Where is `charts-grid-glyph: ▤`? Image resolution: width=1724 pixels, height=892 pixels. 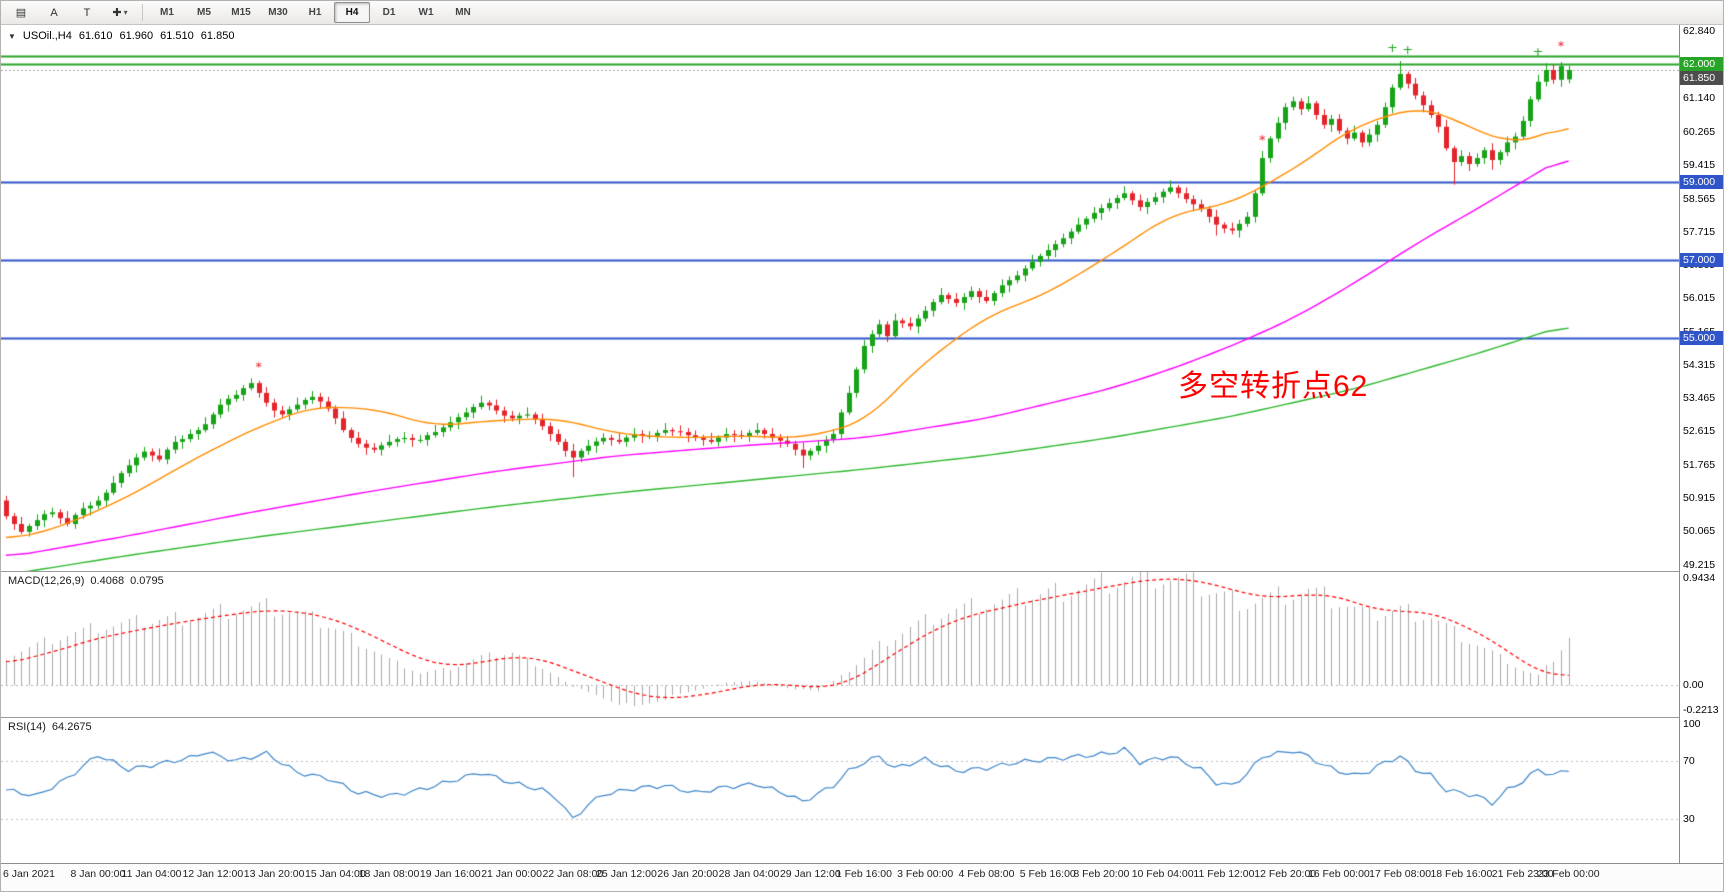 charts-grid-glyph: ▤ is located at coordinates (21, 13).